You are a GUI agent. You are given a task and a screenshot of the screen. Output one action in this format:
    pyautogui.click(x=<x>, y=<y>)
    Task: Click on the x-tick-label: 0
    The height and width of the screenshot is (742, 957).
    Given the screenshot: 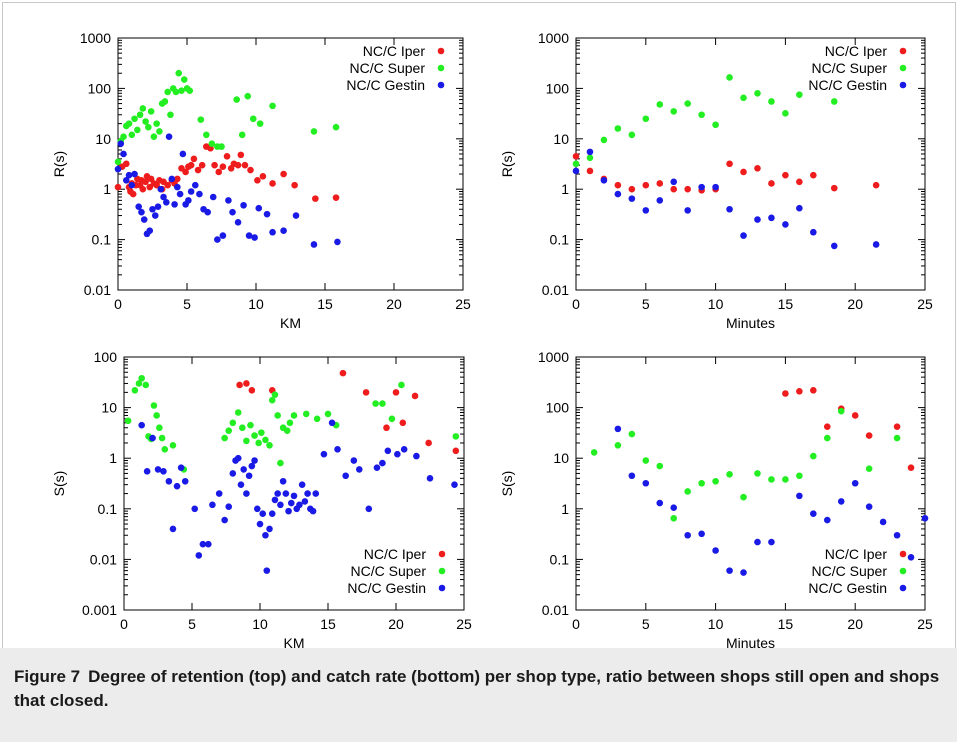 What is the action you would take?
    pyautogui.click(x=118, y=304)
    